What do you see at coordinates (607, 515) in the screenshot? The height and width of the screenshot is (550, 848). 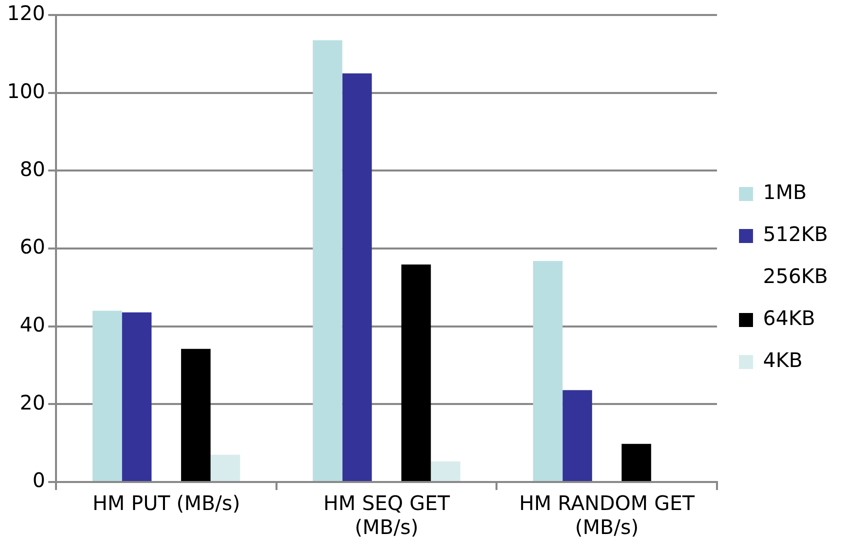 I see `x-tick-label: HM RANDOM GET (MB/s)` at bounding box center [607, 515].